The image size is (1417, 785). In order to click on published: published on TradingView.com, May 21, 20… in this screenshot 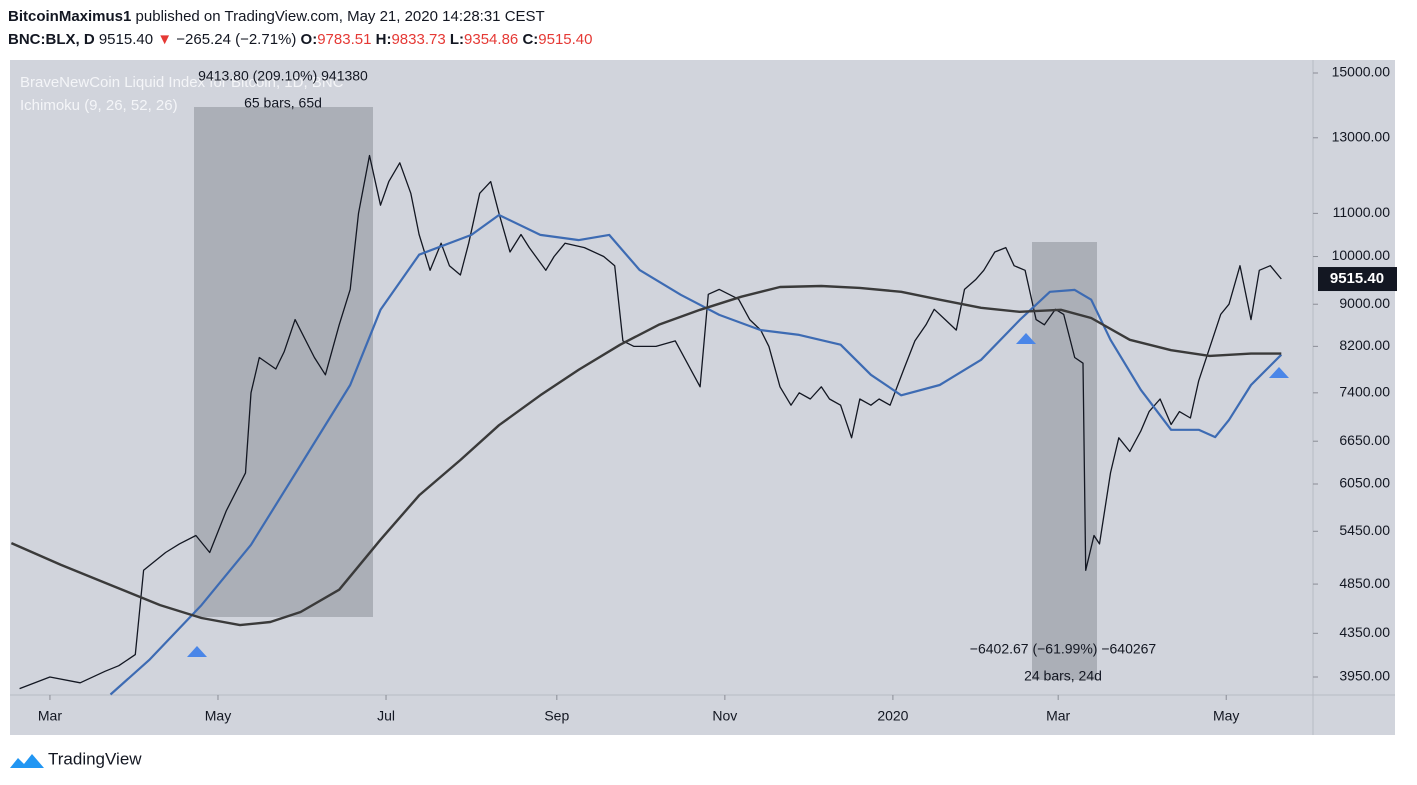, I will do `click(340, 16)`.